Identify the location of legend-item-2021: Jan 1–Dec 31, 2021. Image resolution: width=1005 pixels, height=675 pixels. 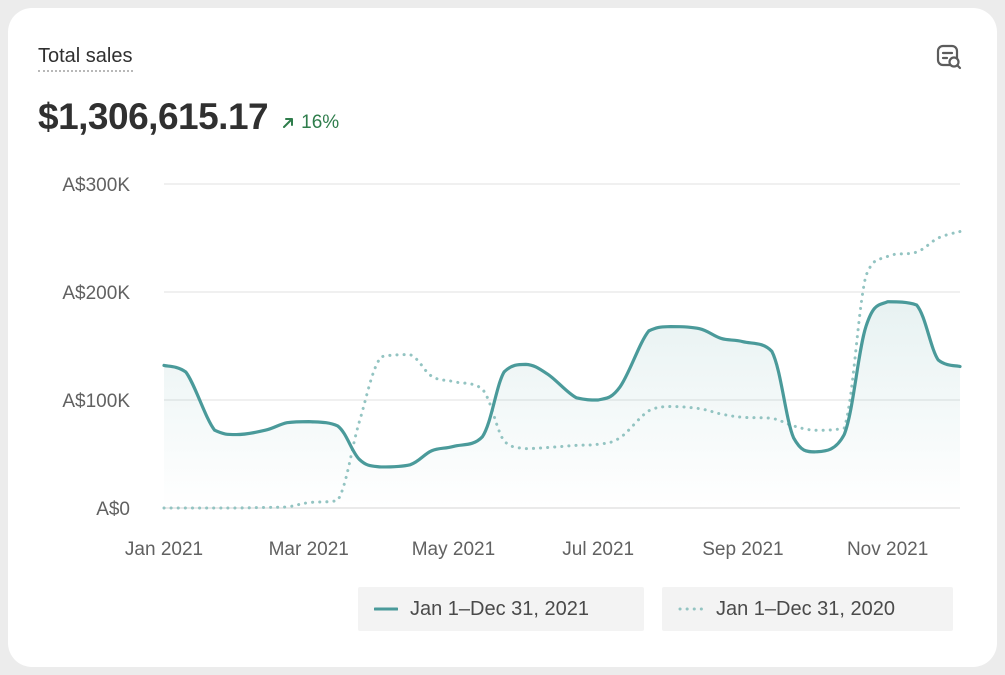
(501, 609).